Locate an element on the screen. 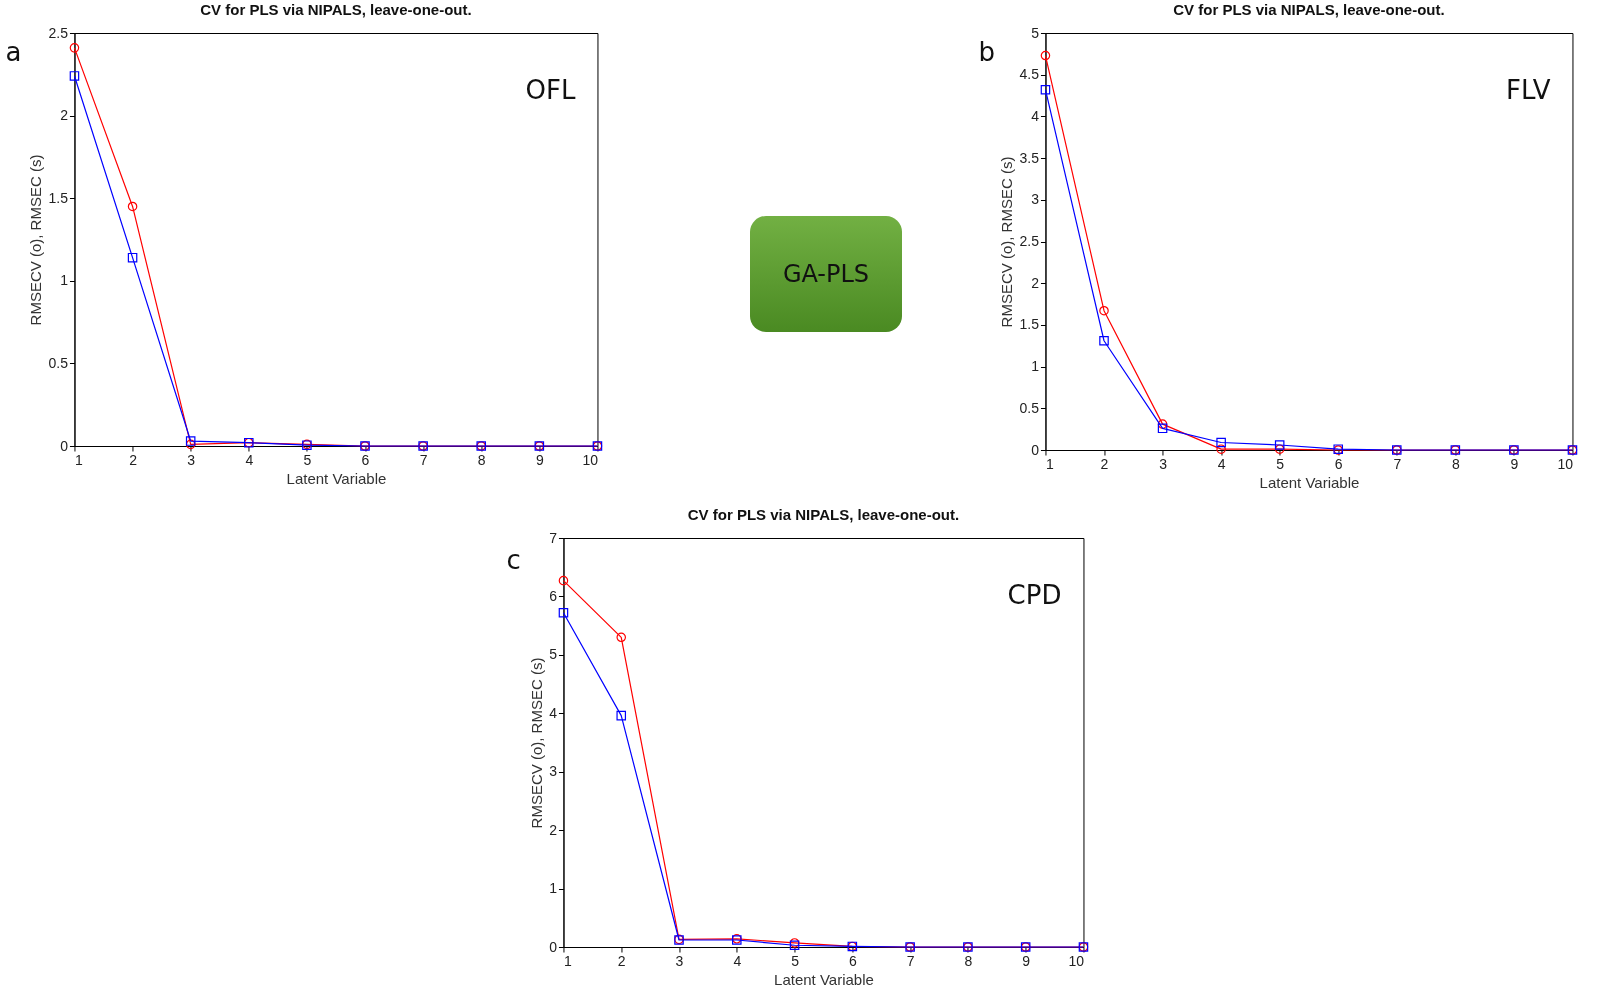 The width and height of the screenshot is (1610, 1001). text: GA-PLS is located at coordinates (826, 274).